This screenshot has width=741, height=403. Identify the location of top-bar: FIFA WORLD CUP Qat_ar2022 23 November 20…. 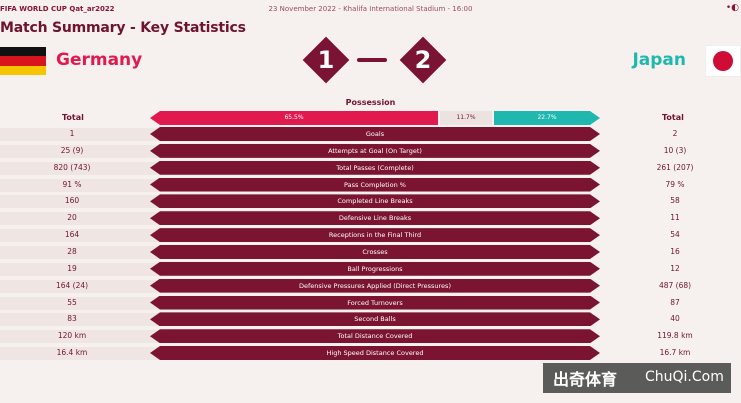
(370, 9).